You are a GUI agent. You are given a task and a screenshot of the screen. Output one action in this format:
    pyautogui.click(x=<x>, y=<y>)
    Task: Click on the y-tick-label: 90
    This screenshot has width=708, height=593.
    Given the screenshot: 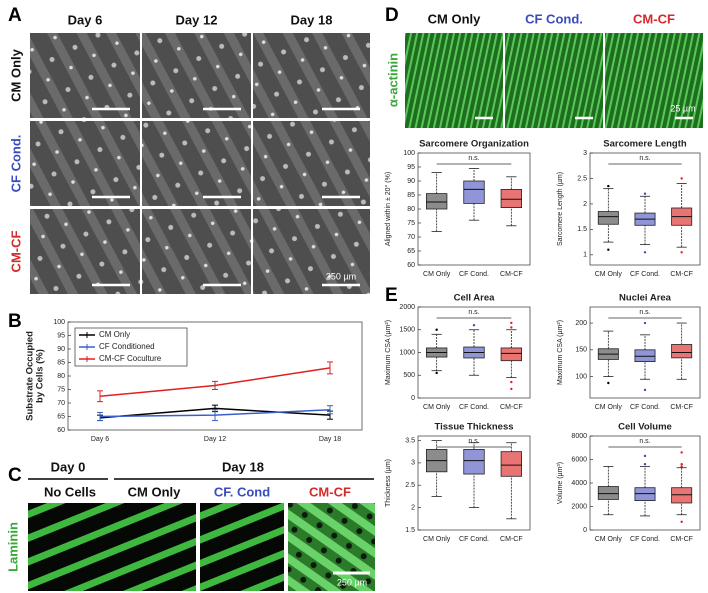 What is the action you would take?
    pyautogui.click(x=411, y=181)
    